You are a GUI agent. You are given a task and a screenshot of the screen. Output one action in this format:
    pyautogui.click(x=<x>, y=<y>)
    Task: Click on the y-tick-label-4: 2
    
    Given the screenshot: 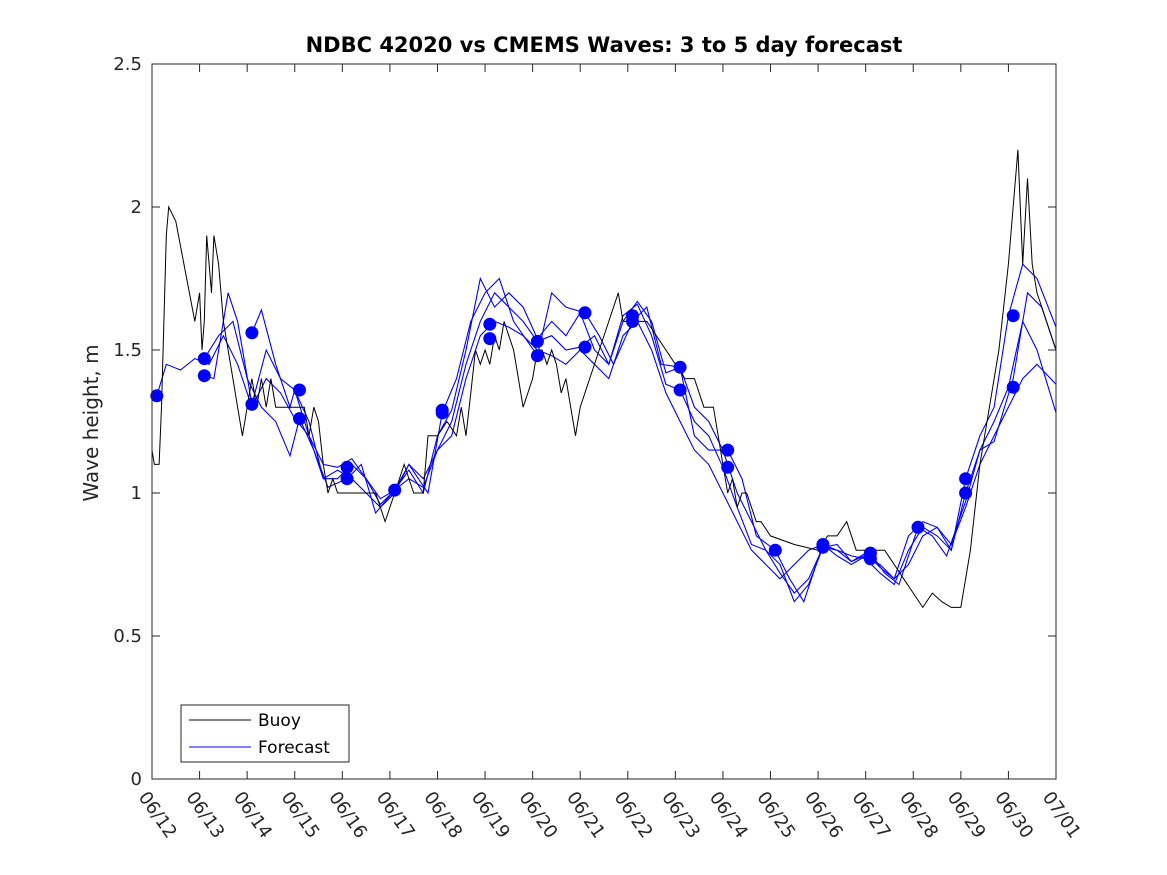 What is the action you would take?
    pyautogui.click(x=136, y=207)
    